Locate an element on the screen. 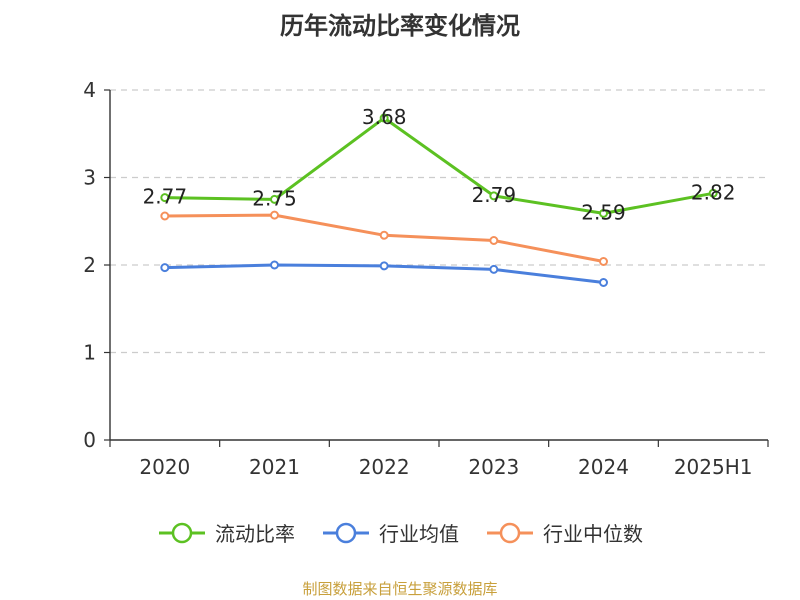 This screenshot has width=800, height=600. data-label: 3.68 is located at coordinates (384, 117).